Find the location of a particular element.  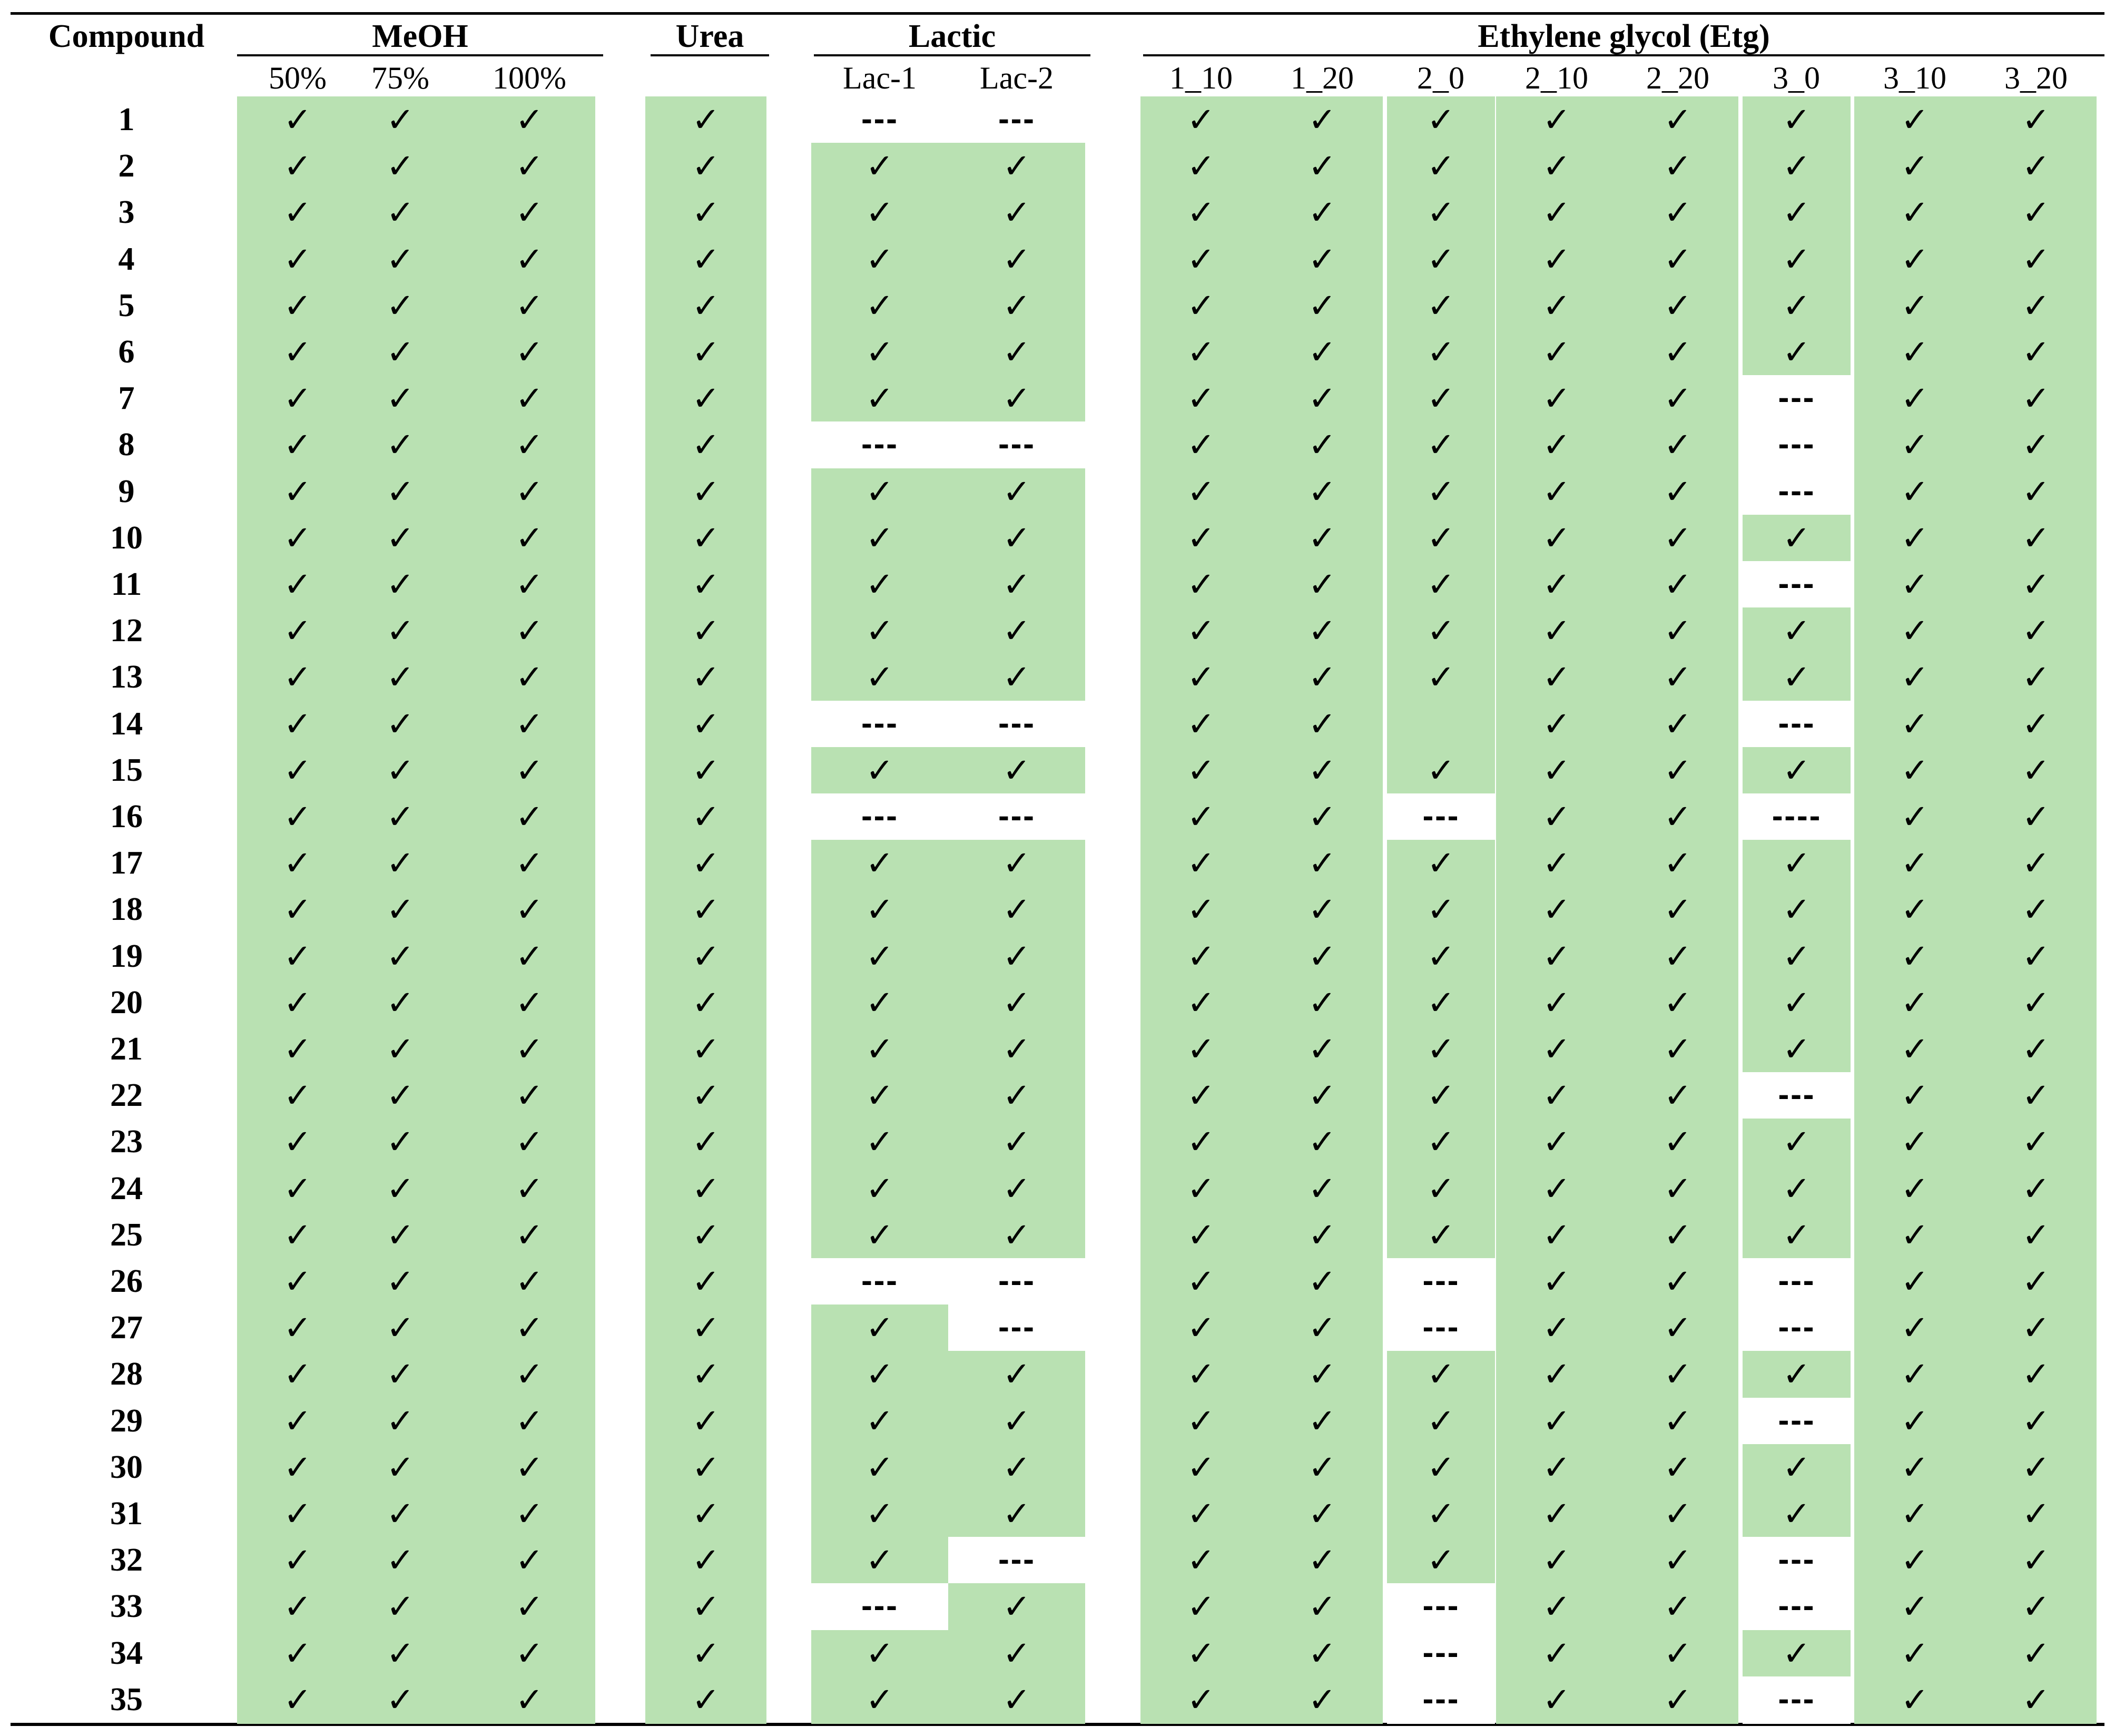

group-header: Ethylene glycol (Etg) is located at coordinates (1624, 36).